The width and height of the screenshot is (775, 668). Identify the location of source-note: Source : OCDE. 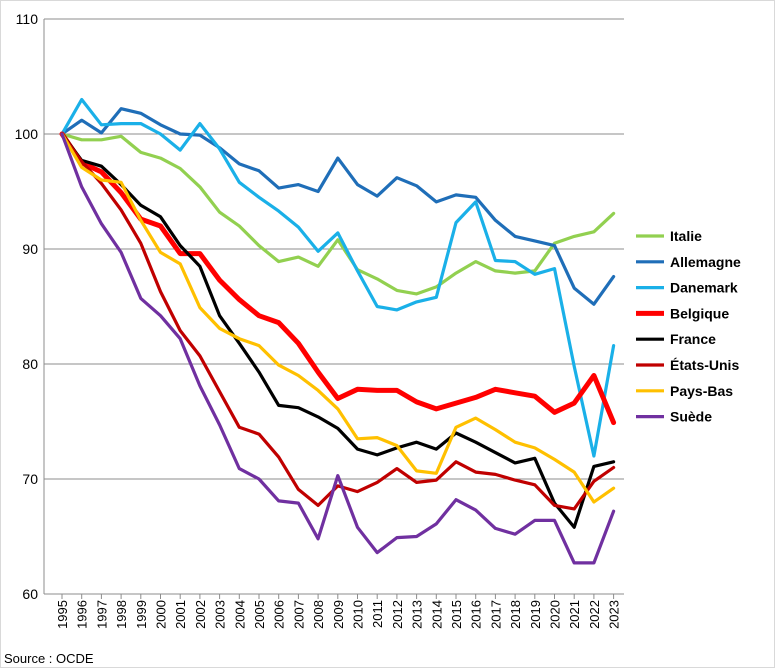
(49, 658).